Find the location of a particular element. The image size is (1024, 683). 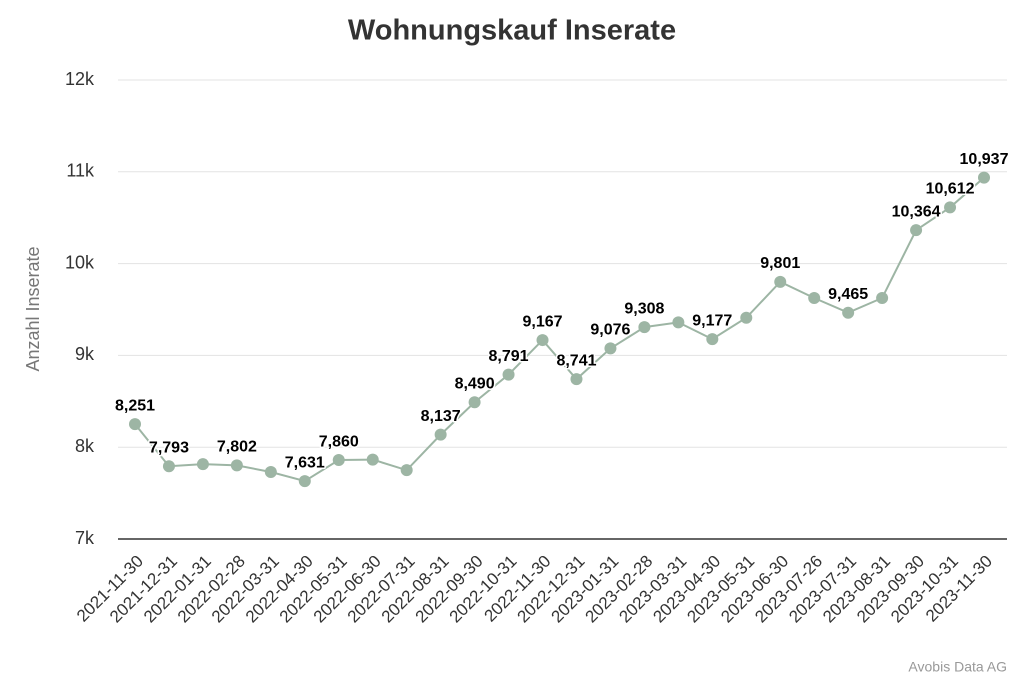

data-label: 7,802 is located at coordinates (237, 447).